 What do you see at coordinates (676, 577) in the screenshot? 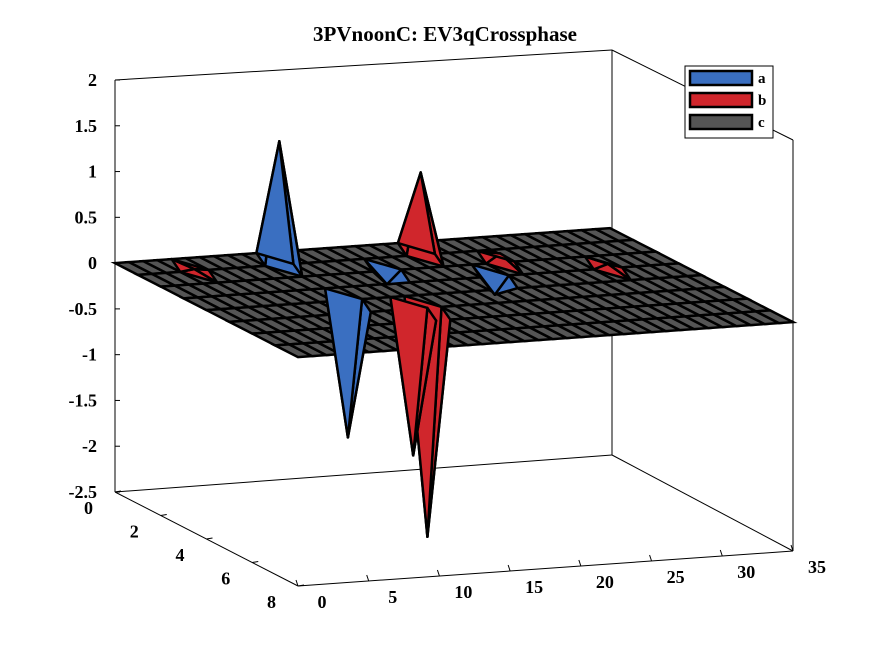
I see `x-tick-label: 25` at bounding box center [676, 577].